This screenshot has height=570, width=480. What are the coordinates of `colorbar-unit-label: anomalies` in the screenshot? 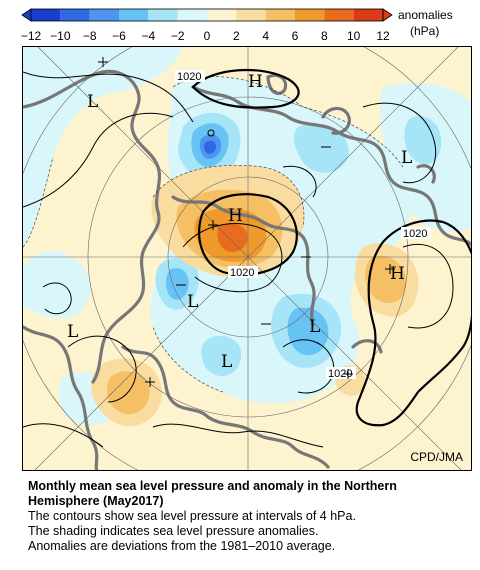 It's located at (425, 15).